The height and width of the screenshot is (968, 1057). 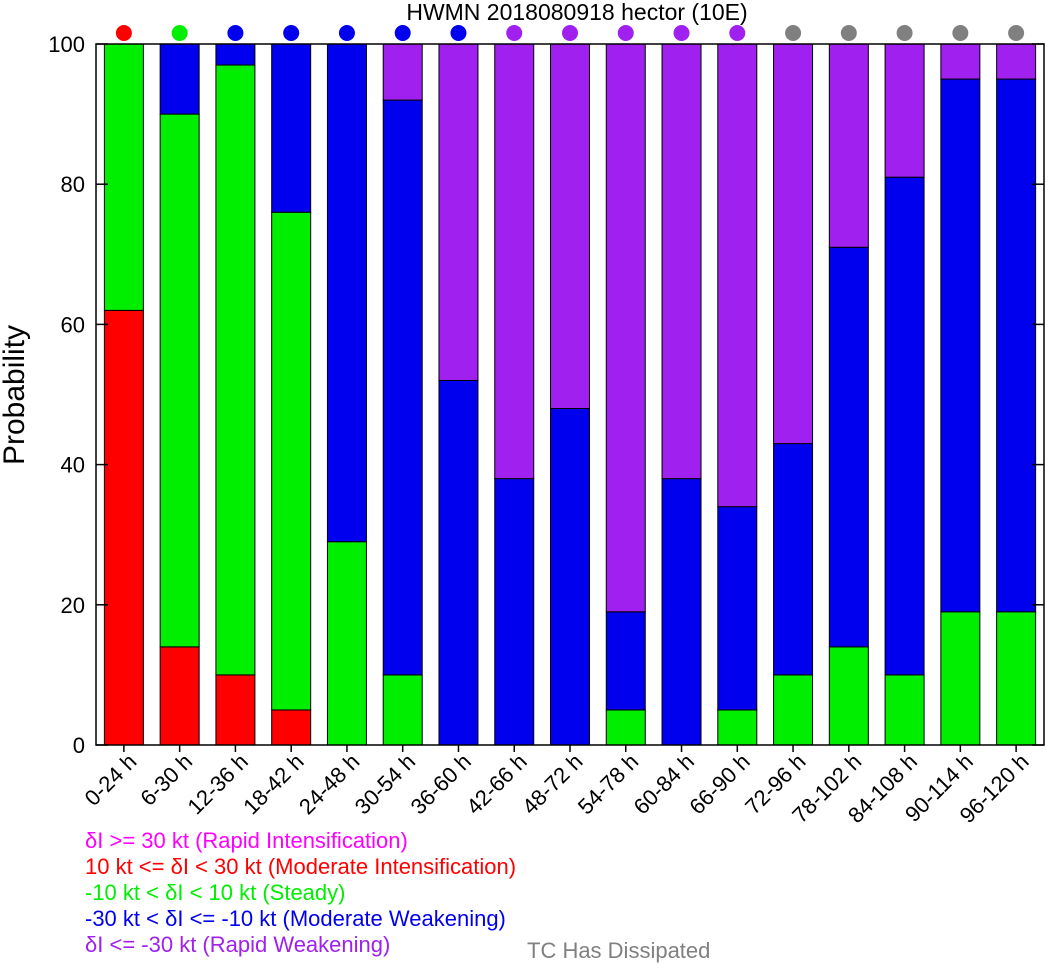 I want to click on y-tick-label: 40, so click(x=73, y=465).